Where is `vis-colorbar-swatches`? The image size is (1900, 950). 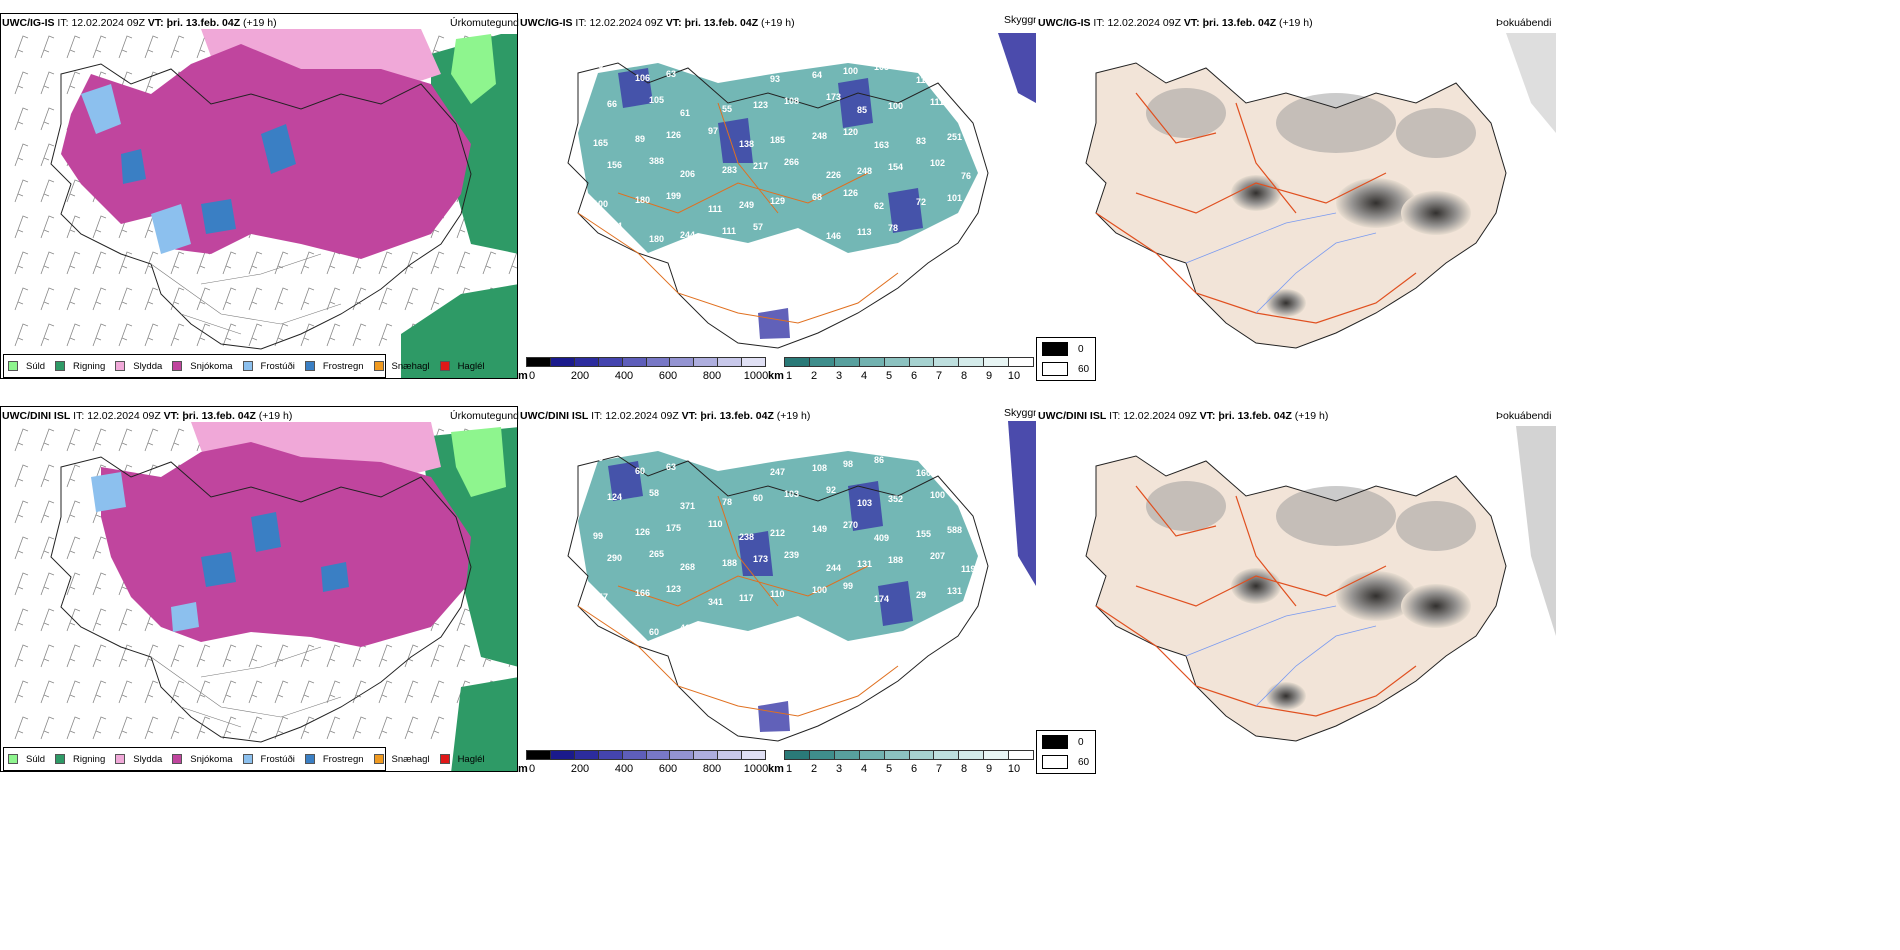 vis-colorbar-swatches is located at coordinates (909, 755).